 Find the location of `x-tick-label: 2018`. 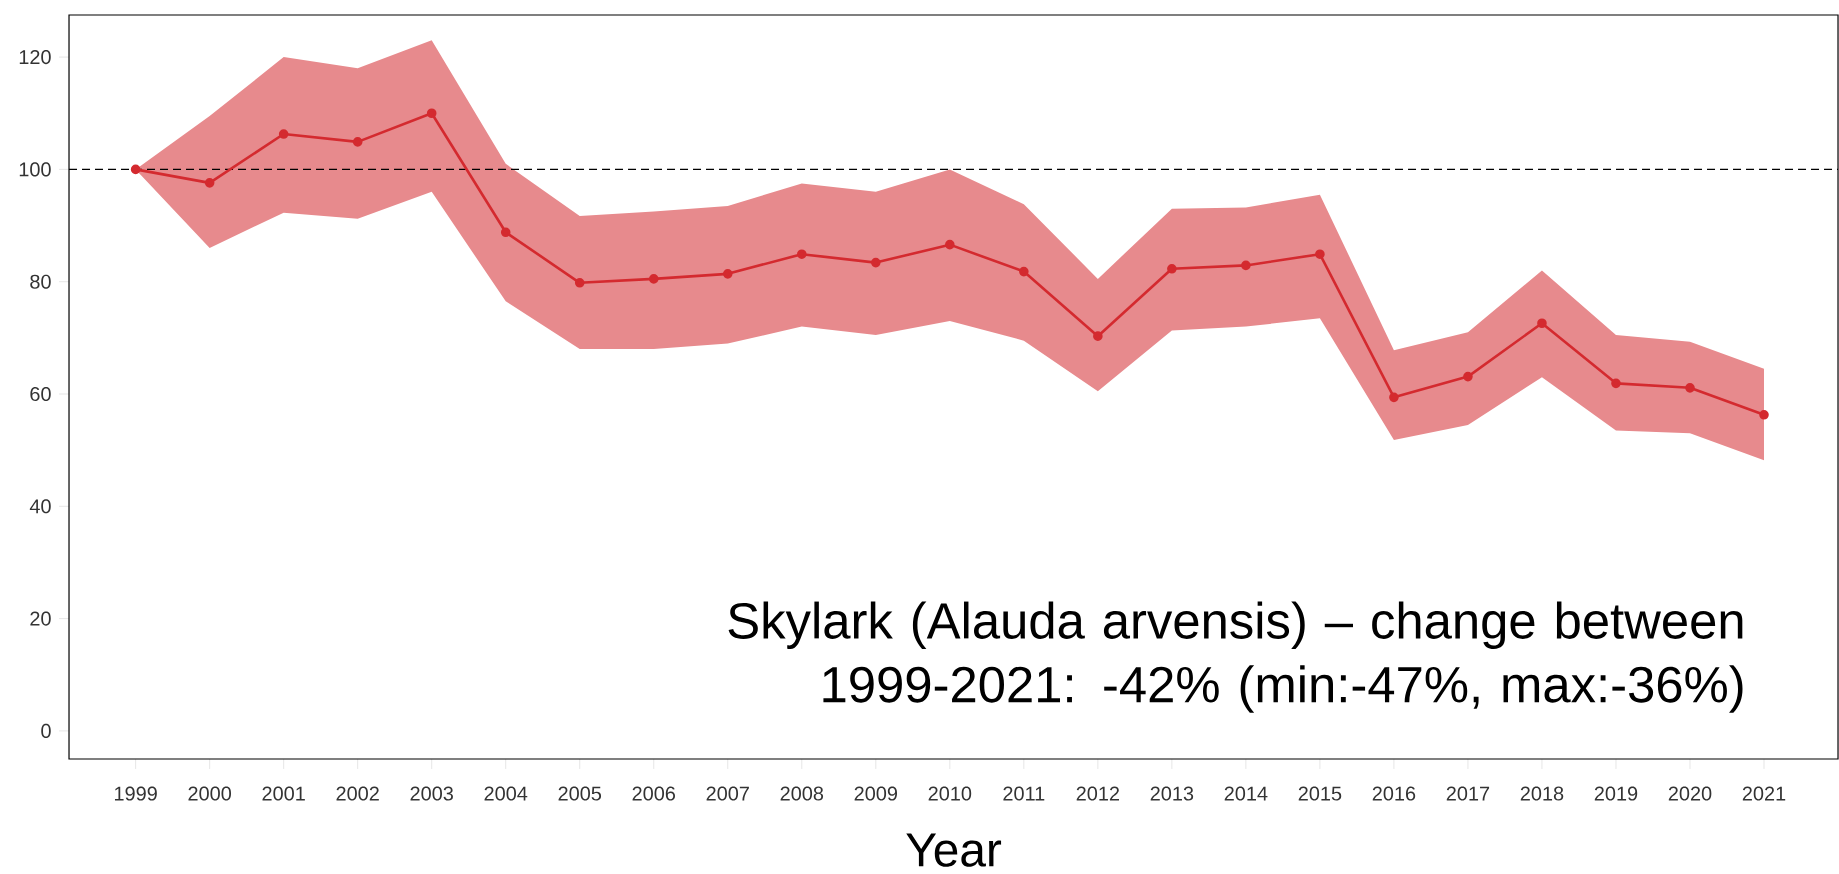

x-tick-label: 2018 is located at coordinates (1542, 793).